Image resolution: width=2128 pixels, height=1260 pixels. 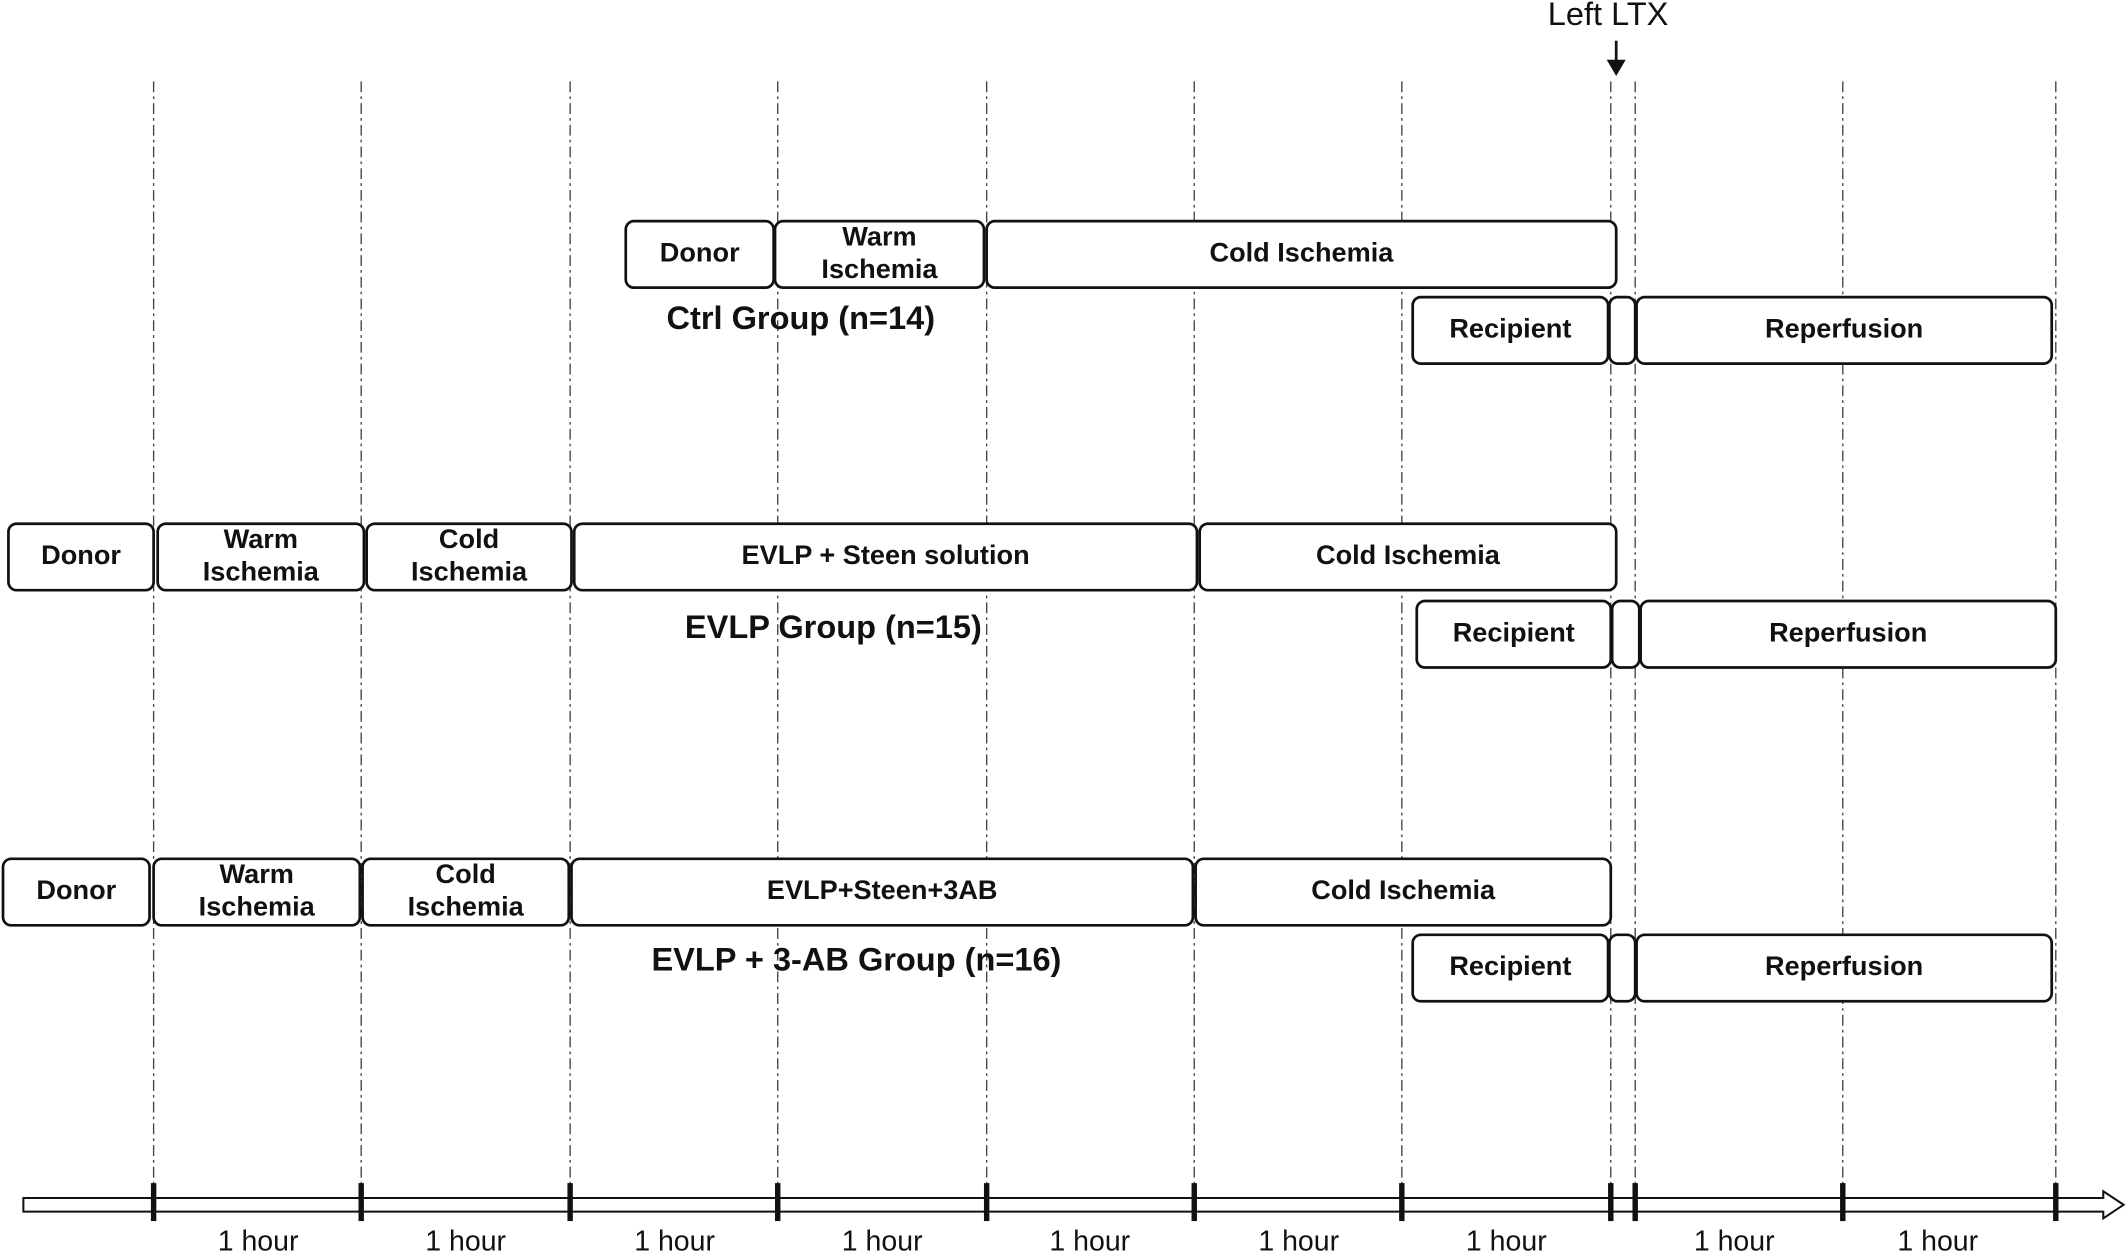 I want to click on donor-phase-label: EVLP+Steen+3AB, so click(x=882, y=889).